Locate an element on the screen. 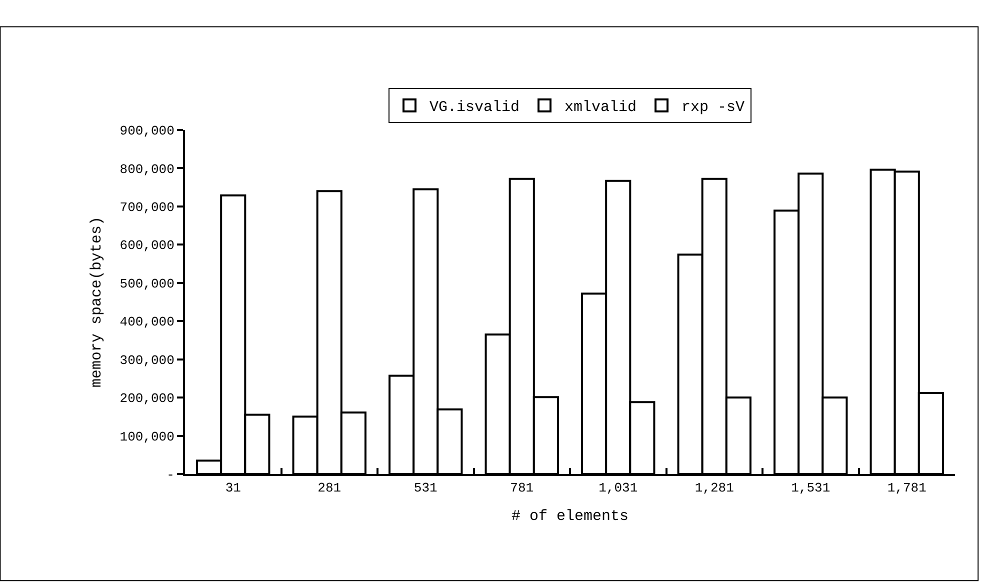  x-tick-label: 531 is located at coordinates (426, 488).